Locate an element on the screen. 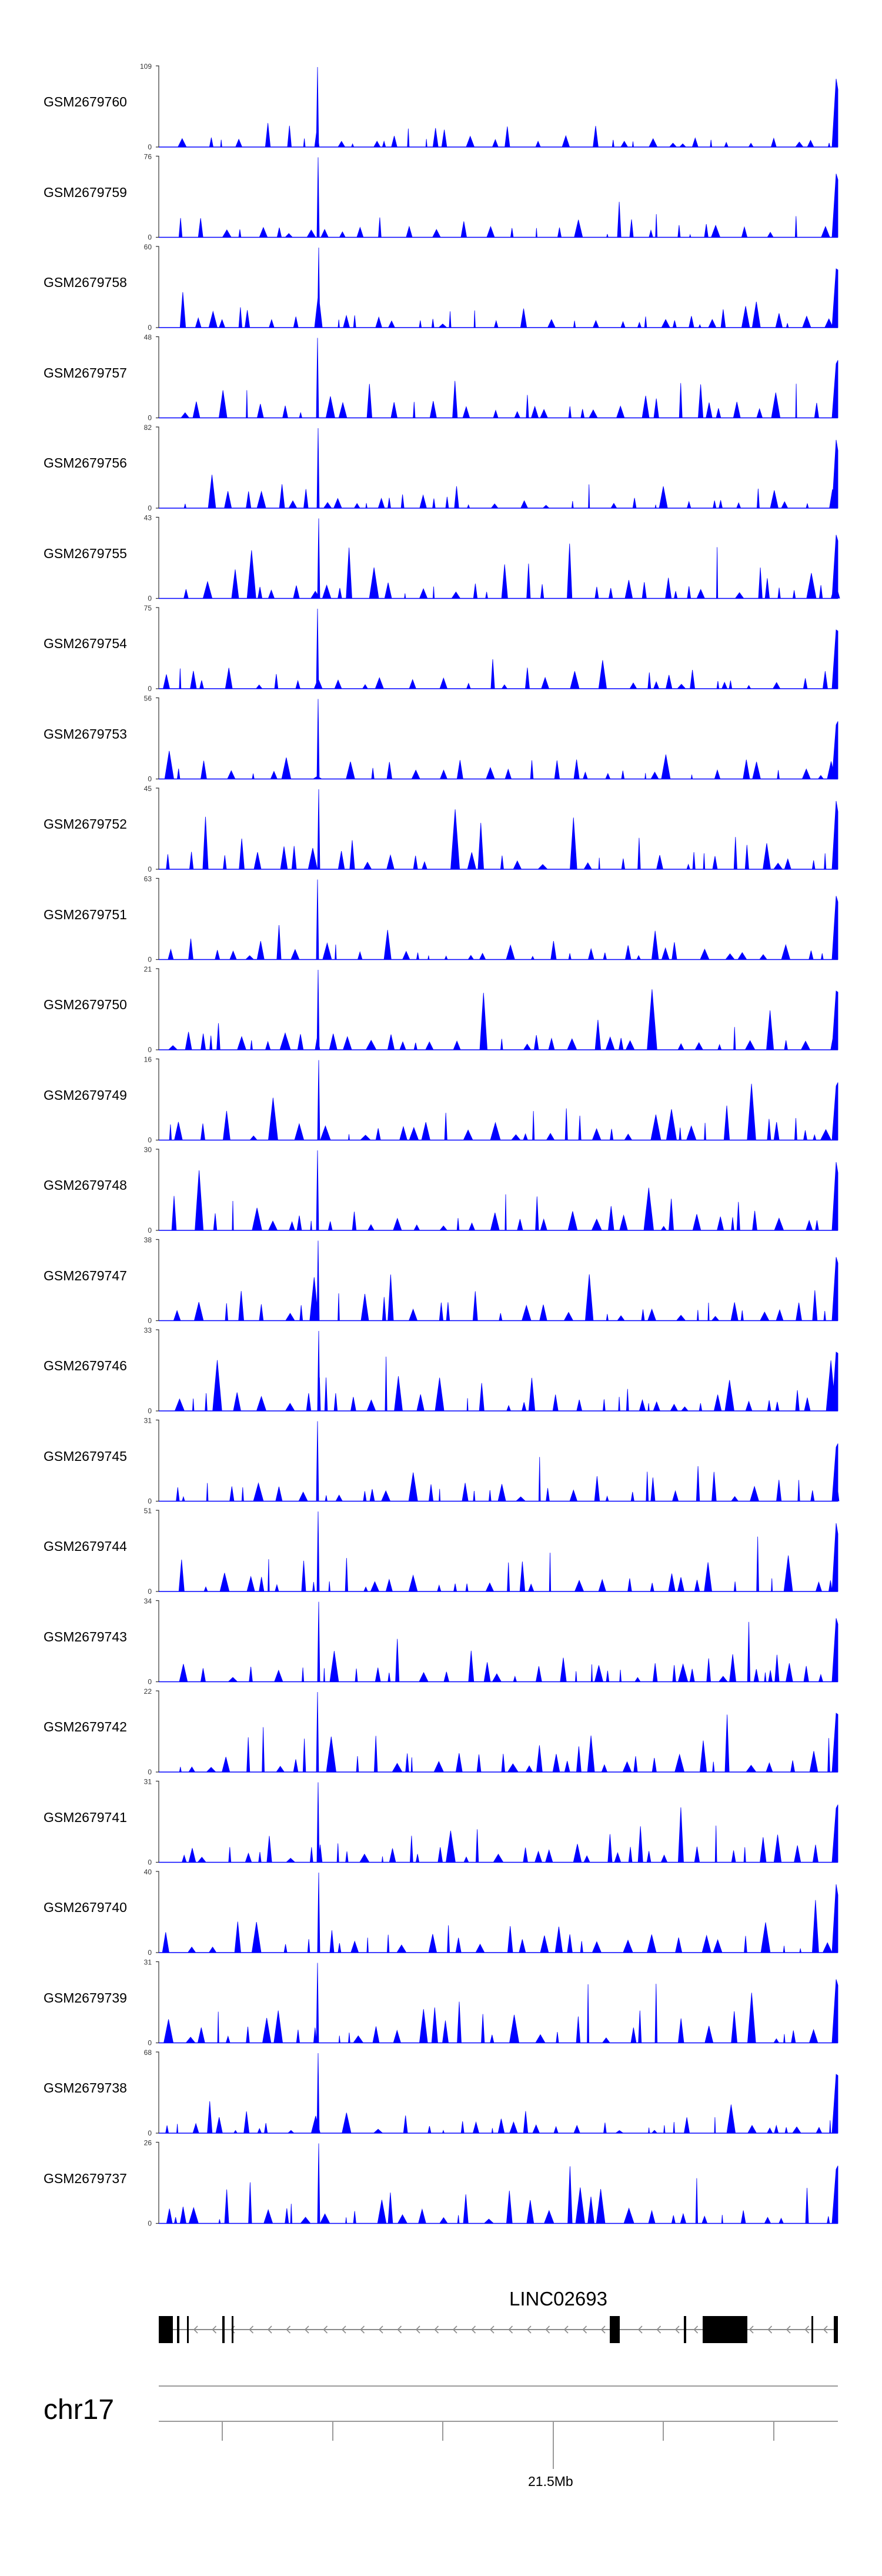  track-GSM2679748: 30 0 is located at coordinates (491, 1190).